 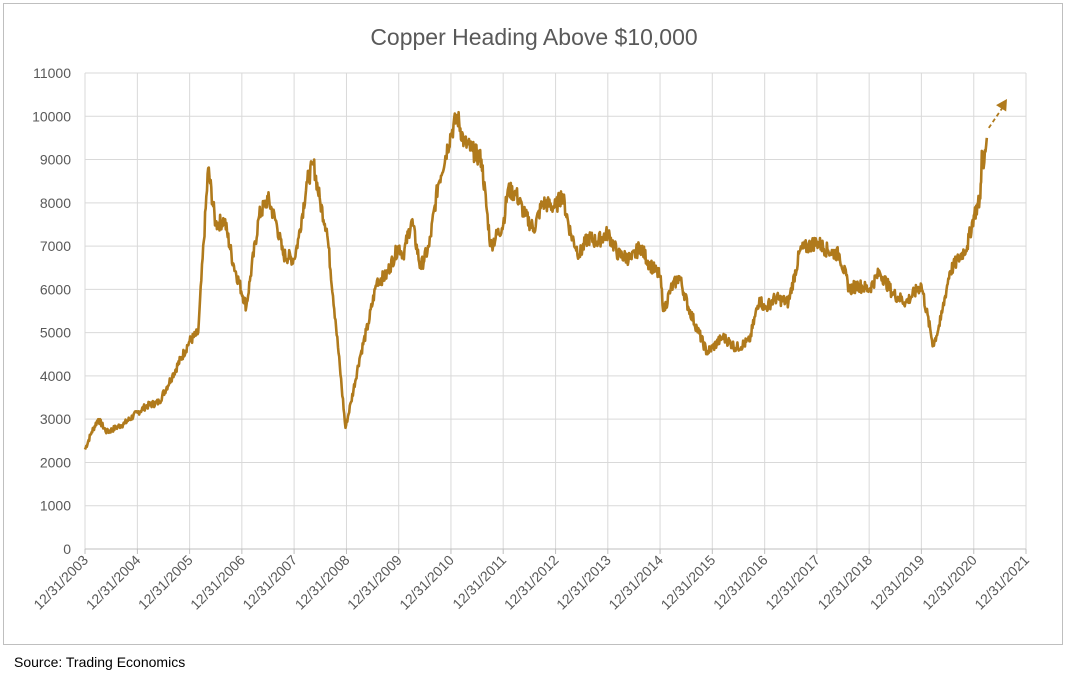 I want to click on x-tick-label: 12/31/2017, so click(x=792, y=582).